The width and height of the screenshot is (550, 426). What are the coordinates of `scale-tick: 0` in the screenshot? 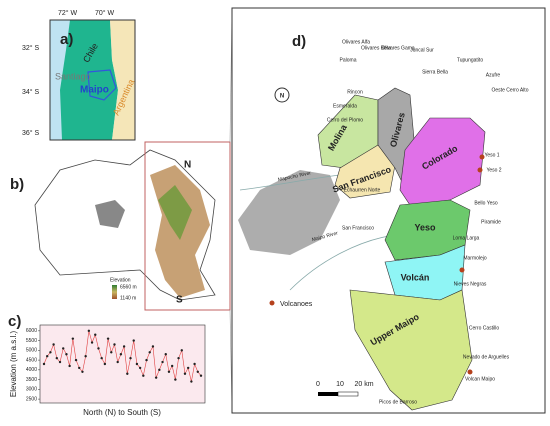 It's located at (318, 384).